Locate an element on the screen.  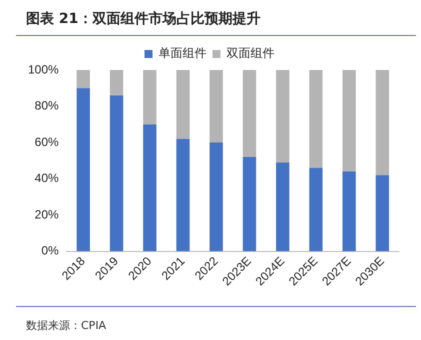
y-tick-label: 20% is located at coordinates (47, 214).